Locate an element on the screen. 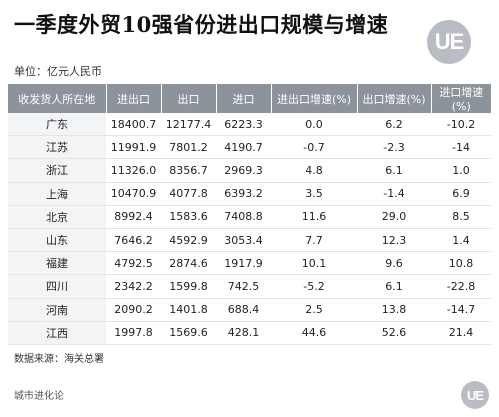  cell-total: 10470.9 is located at coordinates (133, 194).